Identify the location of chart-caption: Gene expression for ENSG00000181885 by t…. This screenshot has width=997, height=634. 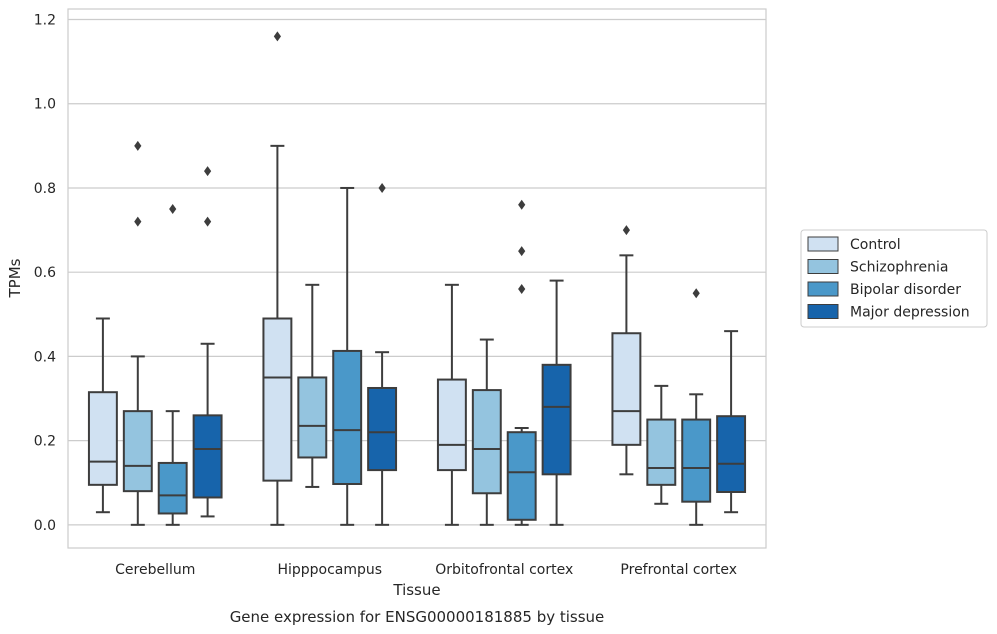
(417, 617).